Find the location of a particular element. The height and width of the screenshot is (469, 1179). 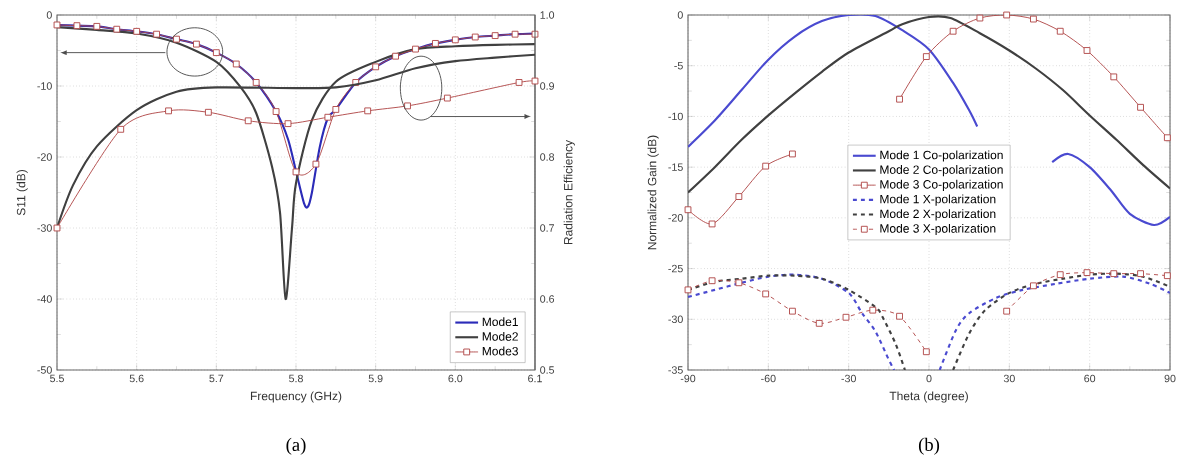

y-tick-label: -35 is located at coordinates (675, 370).